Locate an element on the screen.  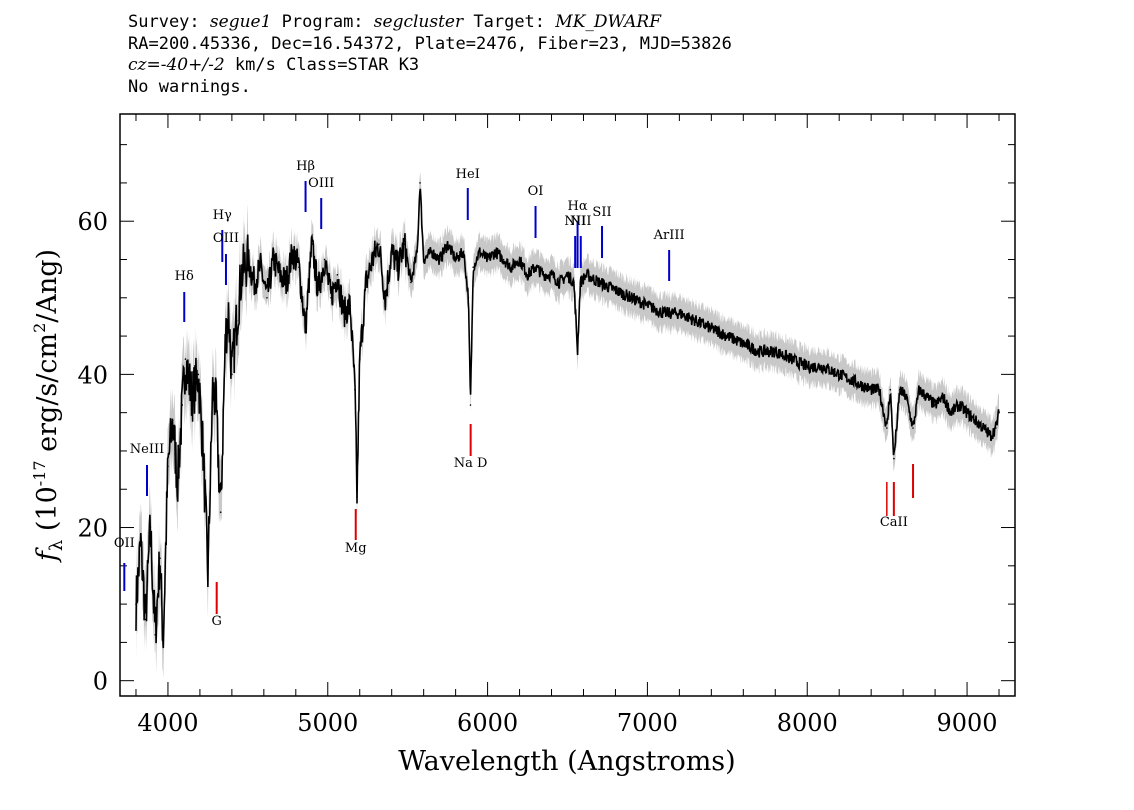
x-tick-label: 4000 is located at coordinates (167, 723).